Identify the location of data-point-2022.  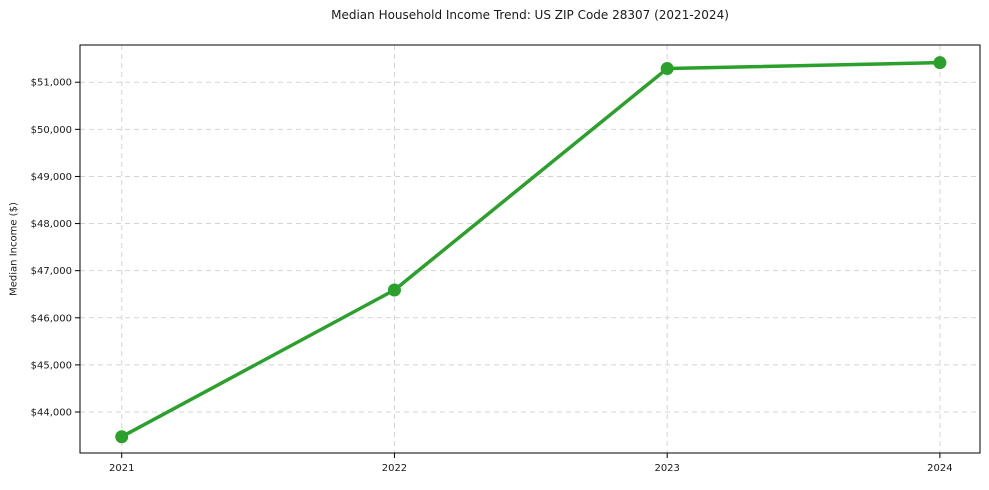
(394, 290).